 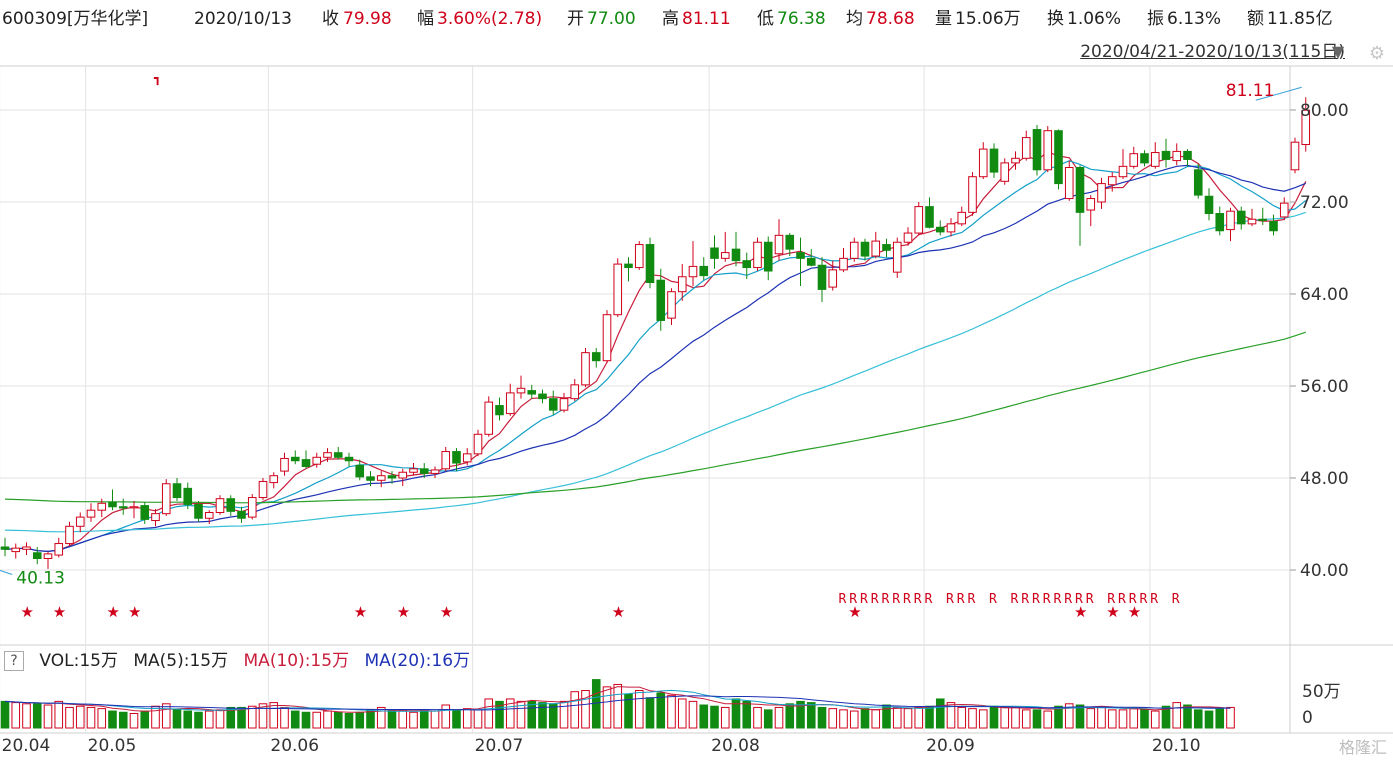 What do you see at coordinates (181, 661) in the screenshot?
I see `vol-ma5: MA(5):15万` at bounding box center [181, 661].